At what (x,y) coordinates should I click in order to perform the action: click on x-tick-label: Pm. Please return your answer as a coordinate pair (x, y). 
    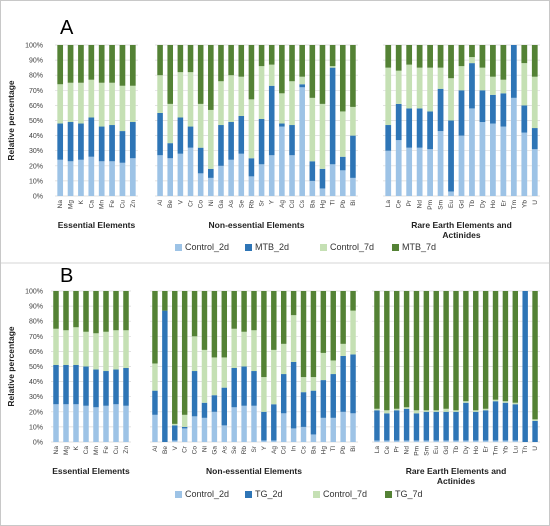
    Looking at the image, I should click on (416, 451).